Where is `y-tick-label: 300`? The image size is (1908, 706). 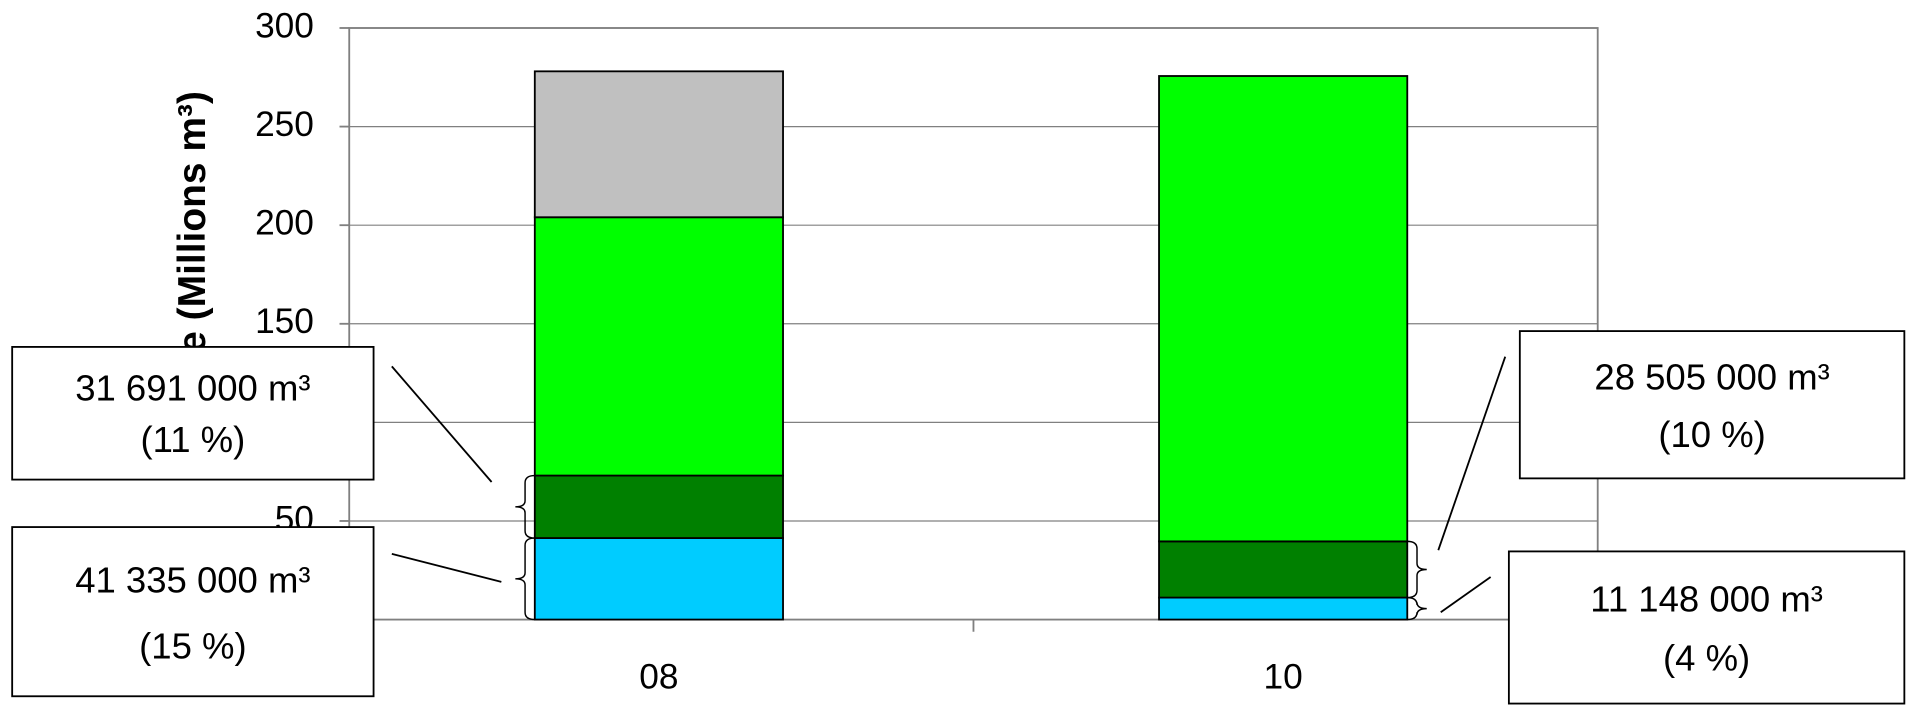
y-tick-label: 300 is located at coordinates (284, 25).